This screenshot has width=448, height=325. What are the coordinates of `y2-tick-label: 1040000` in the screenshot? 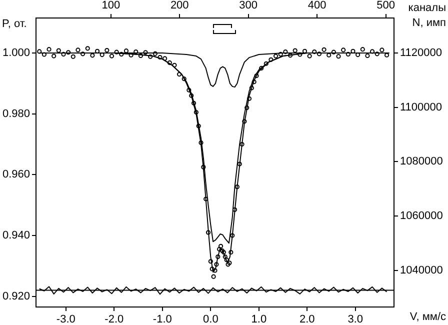 It's located at (421, 270).